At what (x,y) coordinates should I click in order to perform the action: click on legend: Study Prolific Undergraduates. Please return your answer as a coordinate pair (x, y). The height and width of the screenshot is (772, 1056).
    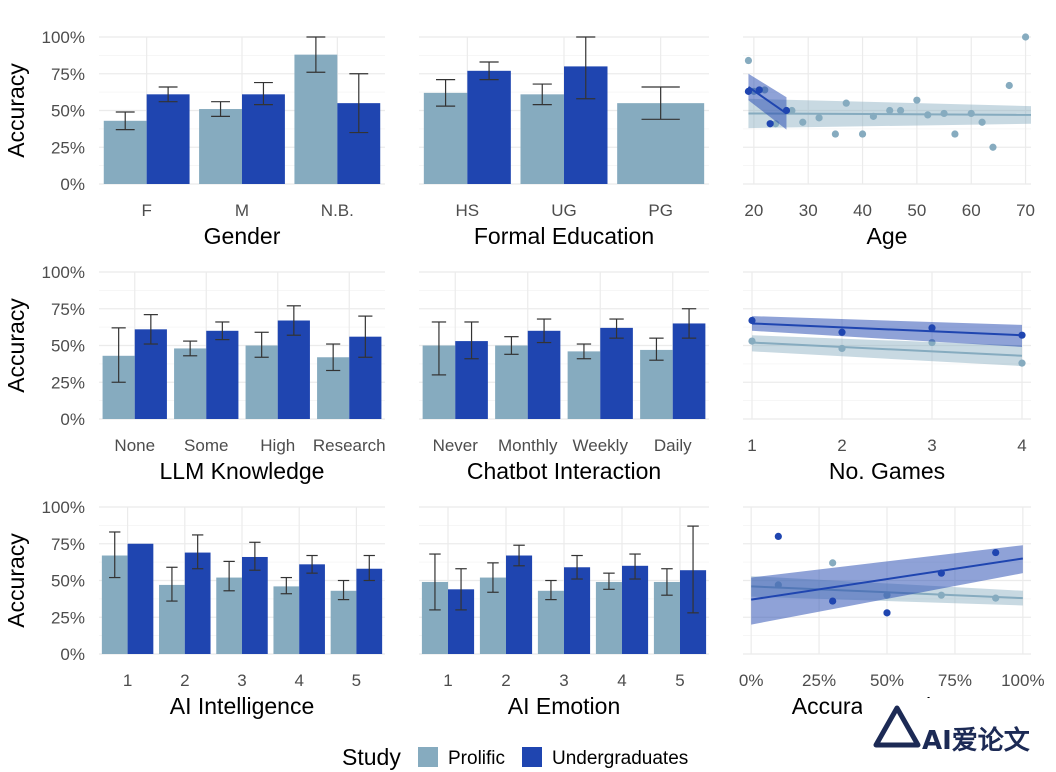
    Looking at the image, I should click on (515, 757).